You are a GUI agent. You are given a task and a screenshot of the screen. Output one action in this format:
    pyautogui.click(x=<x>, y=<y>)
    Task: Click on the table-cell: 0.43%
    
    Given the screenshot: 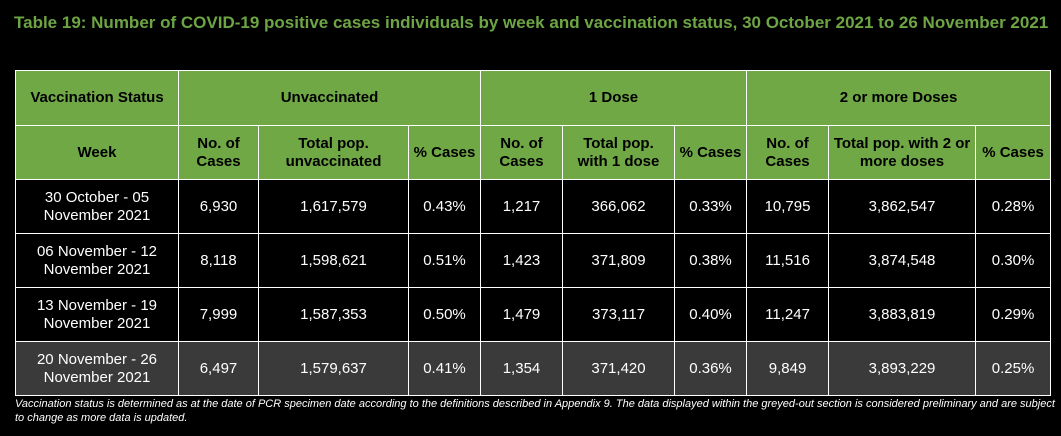 What is the action you would take?
    pyautogui.click(x=444, y=206)
    